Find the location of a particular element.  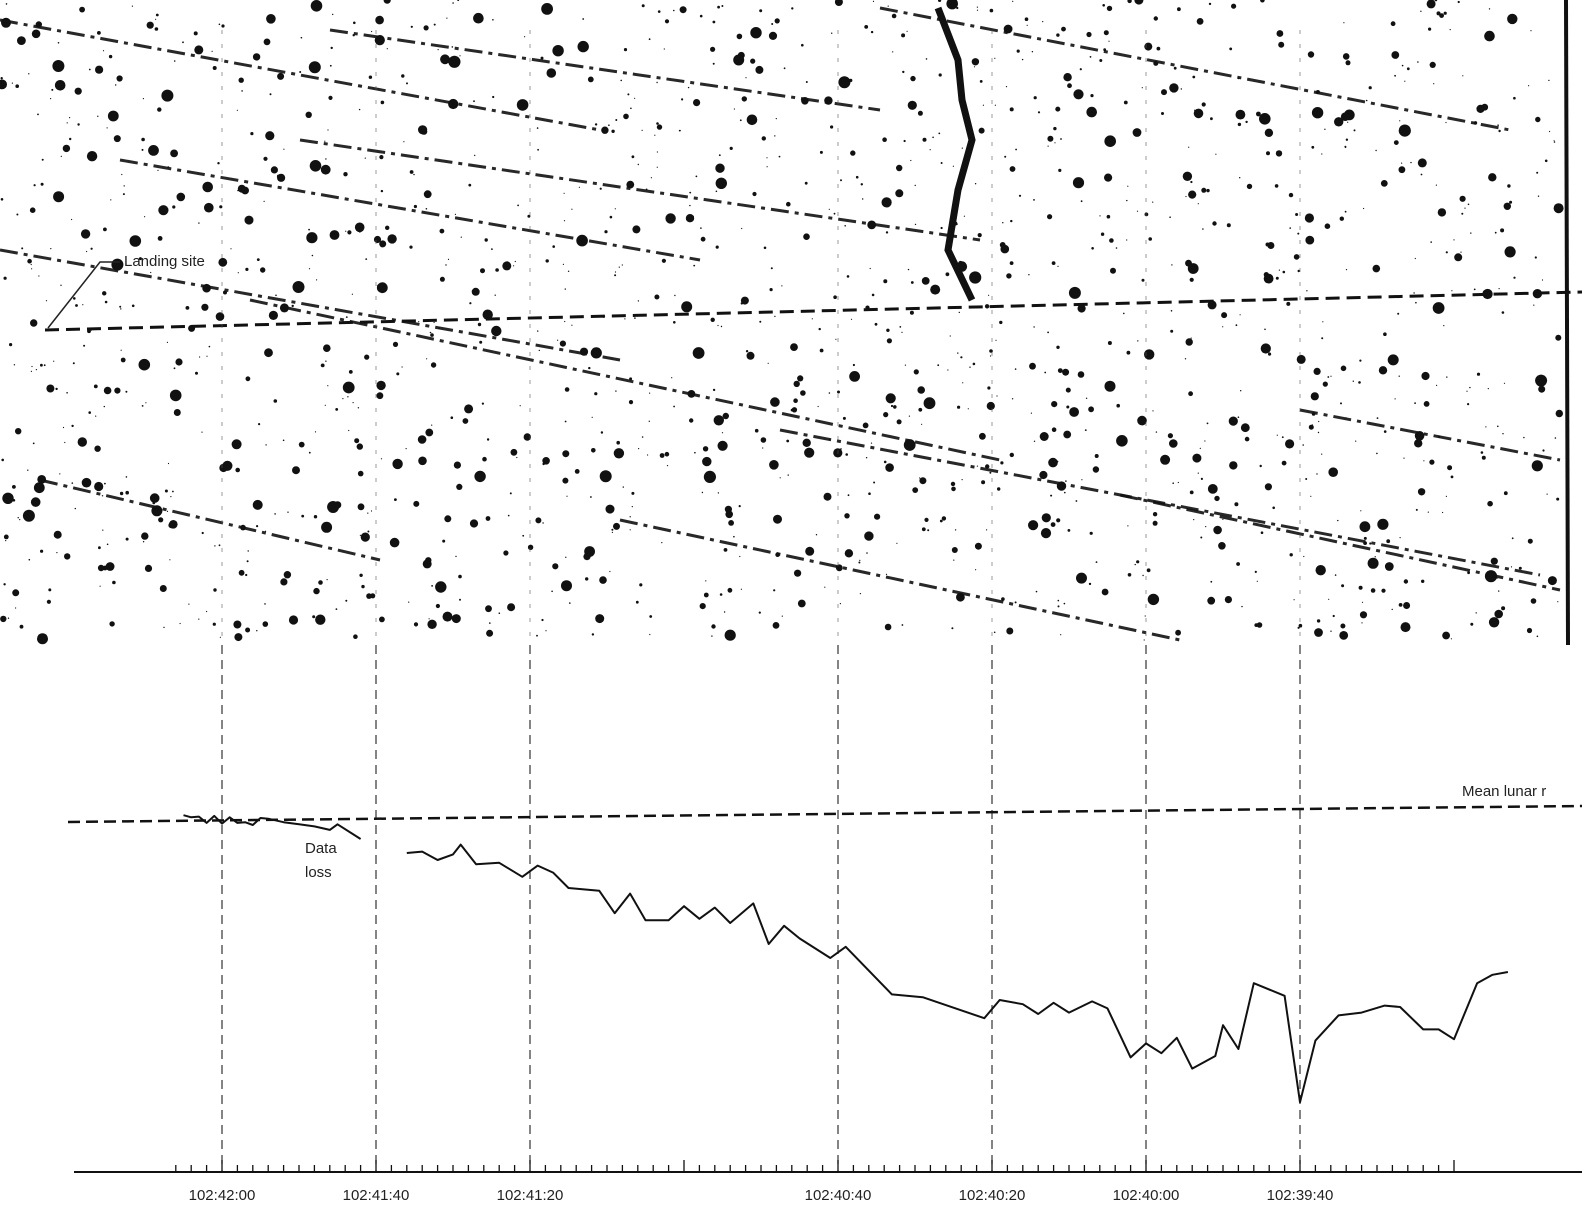

x-tick-label: 102:42:00 is located at coordinates (222, 1195).